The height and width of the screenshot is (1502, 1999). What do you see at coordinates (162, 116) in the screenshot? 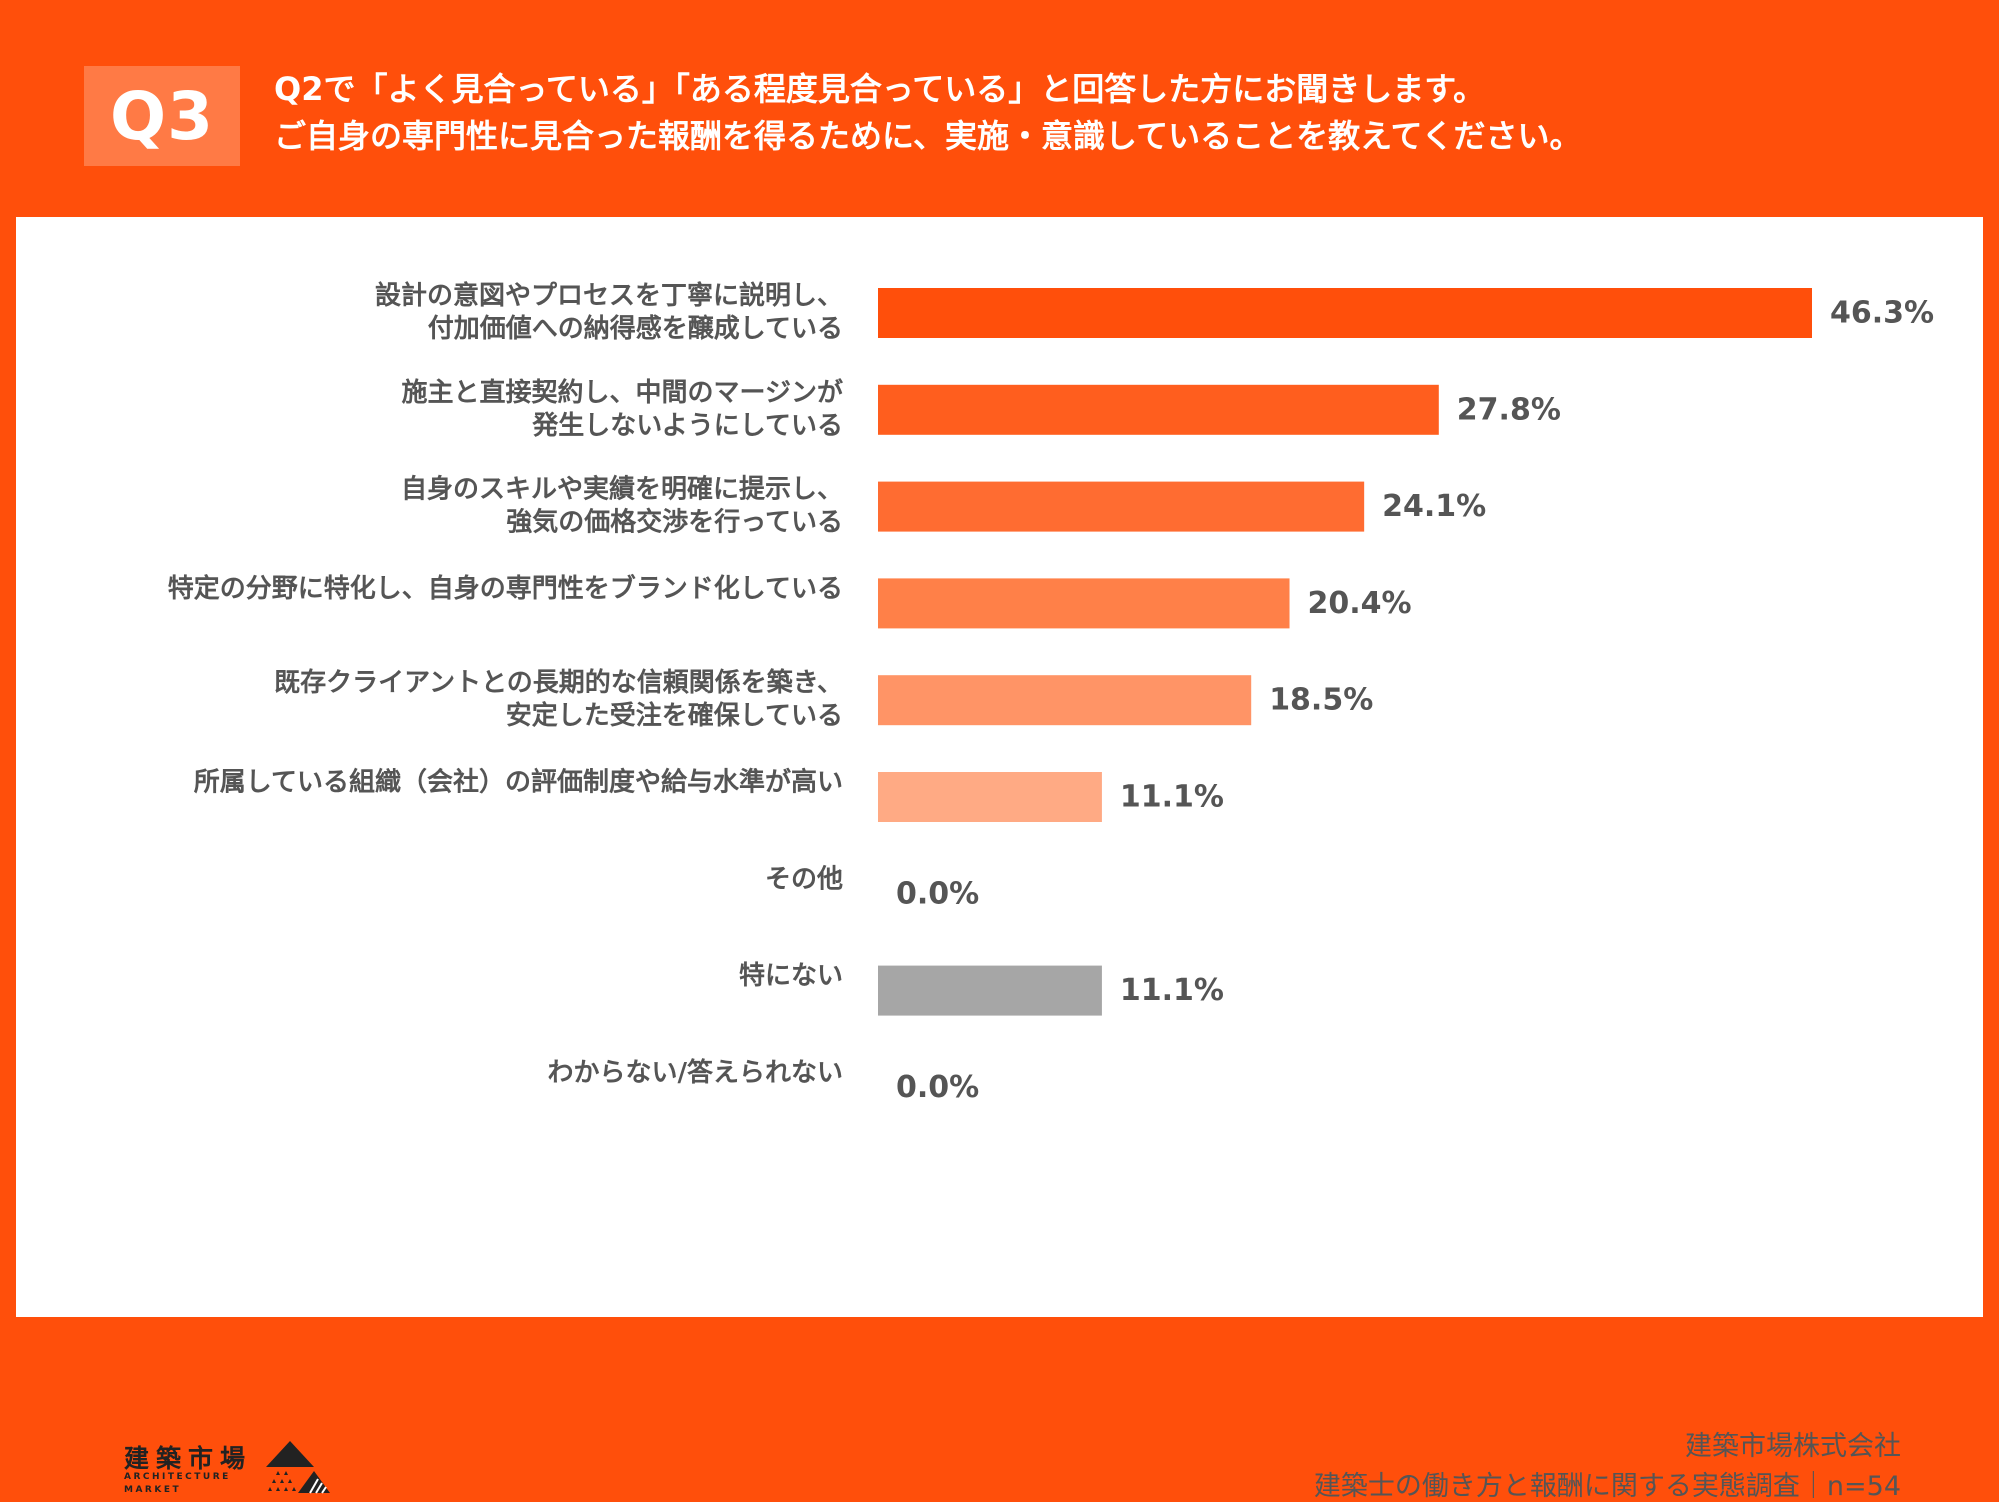
I see `question-number-badge: Q3` at bounding box center [162, 116].